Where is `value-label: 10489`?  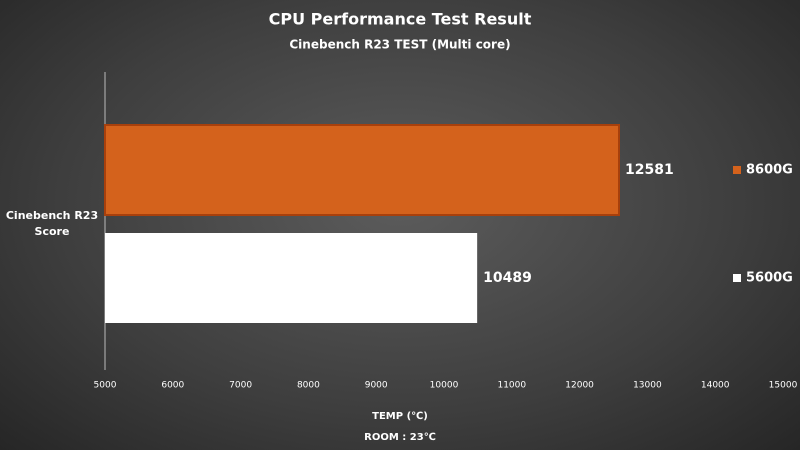
value-label: 10489 is located at coordinates (507, 278).